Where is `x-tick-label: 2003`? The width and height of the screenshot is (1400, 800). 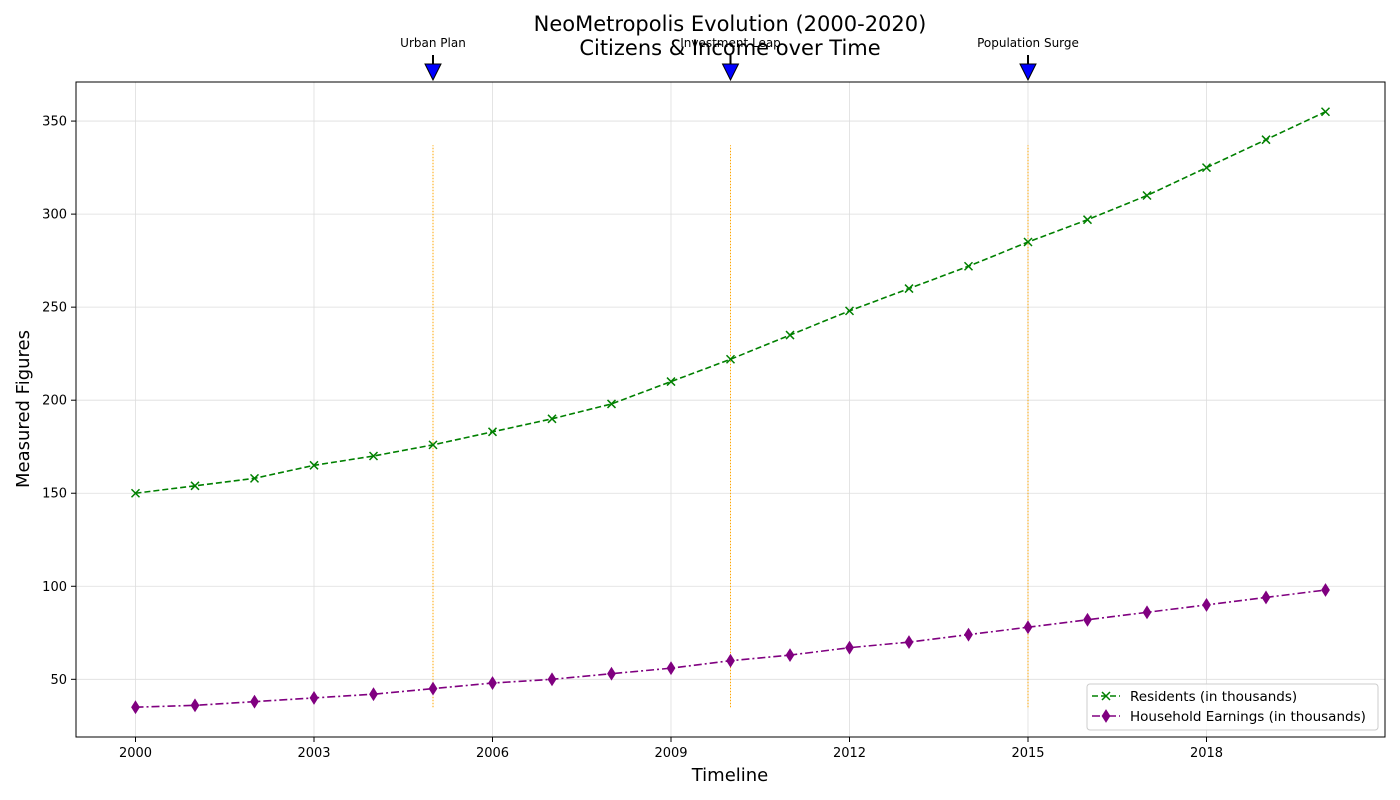 x-tick-label: 2003 is located at coordinates (313, 753).